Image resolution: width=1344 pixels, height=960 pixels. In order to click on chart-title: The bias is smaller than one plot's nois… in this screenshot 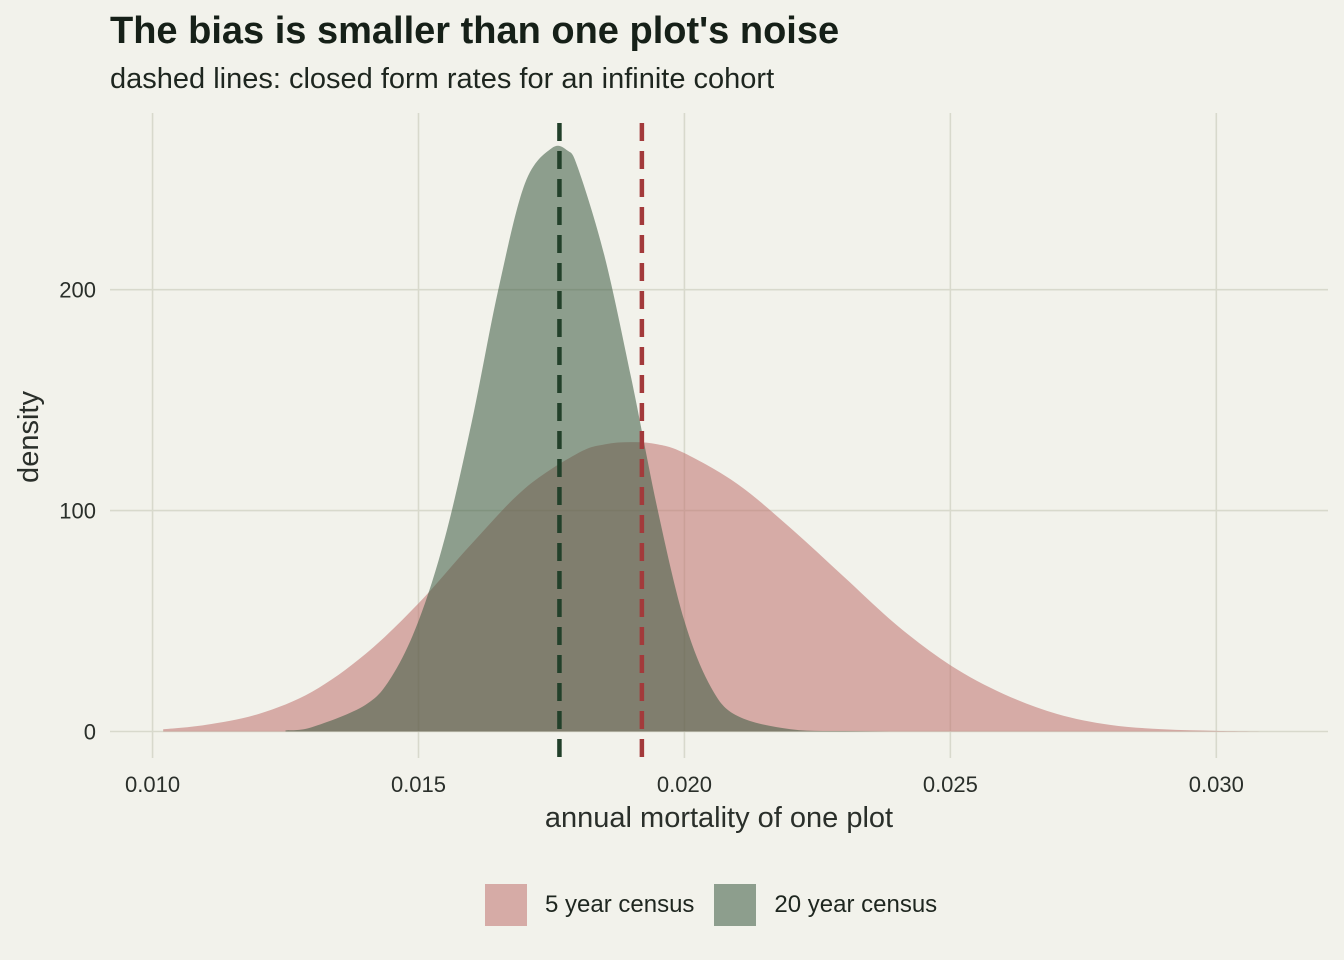, I will do `click(475, 31)`.